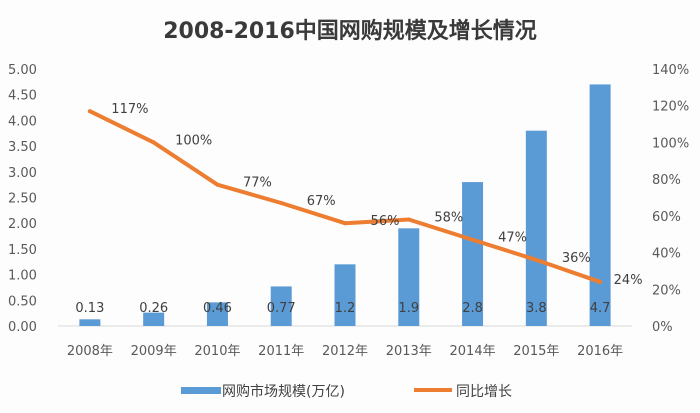  I want to click on right-tick-label: 80%, so click(666, 180).